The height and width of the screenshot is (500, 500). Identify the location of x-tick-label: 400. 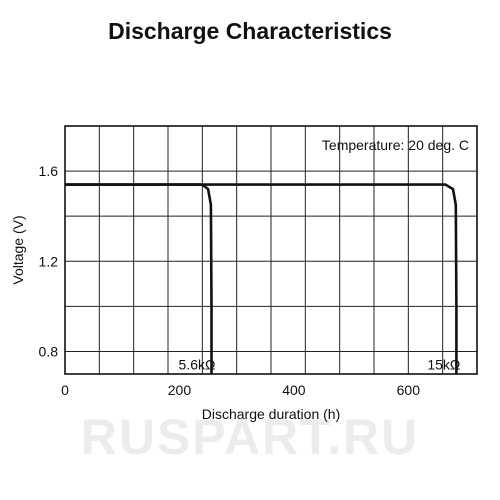
(294, 390).